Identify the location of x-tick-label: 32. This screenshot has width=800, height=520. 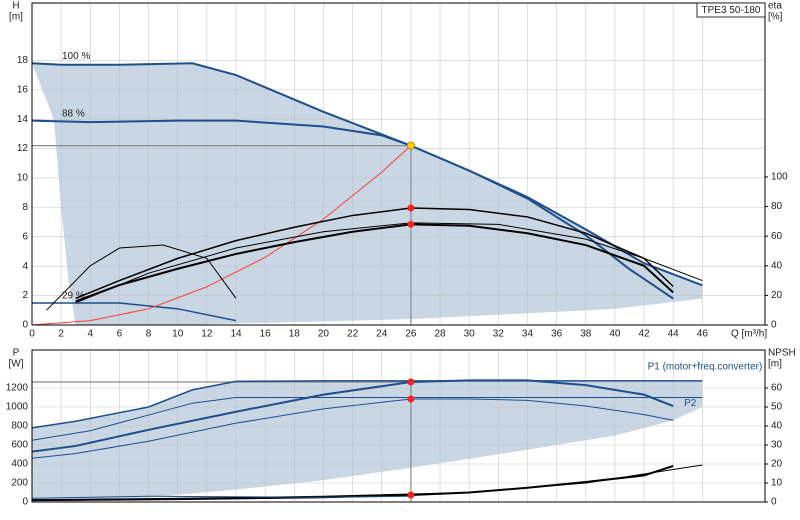
(499, 334).